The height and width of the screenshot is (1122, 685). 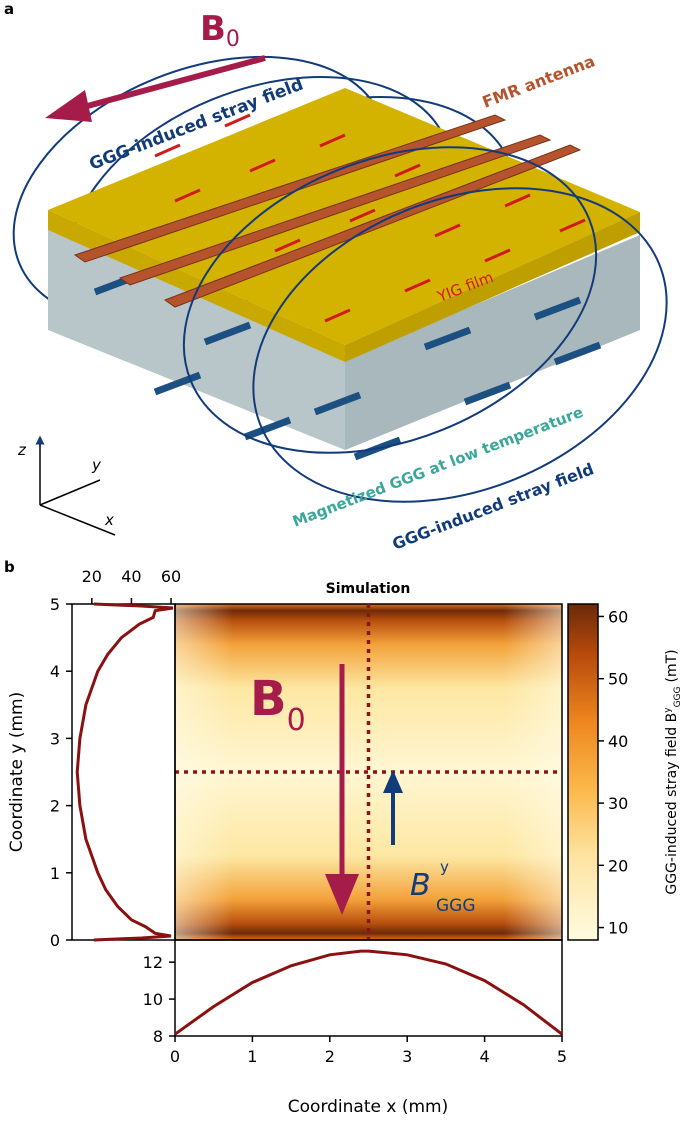 What do you see at coordinates (613, 772) in the screenshot?
I see `colorbar-ticks: 10 20 30 40 50 60` at bounding box center [613, 772].